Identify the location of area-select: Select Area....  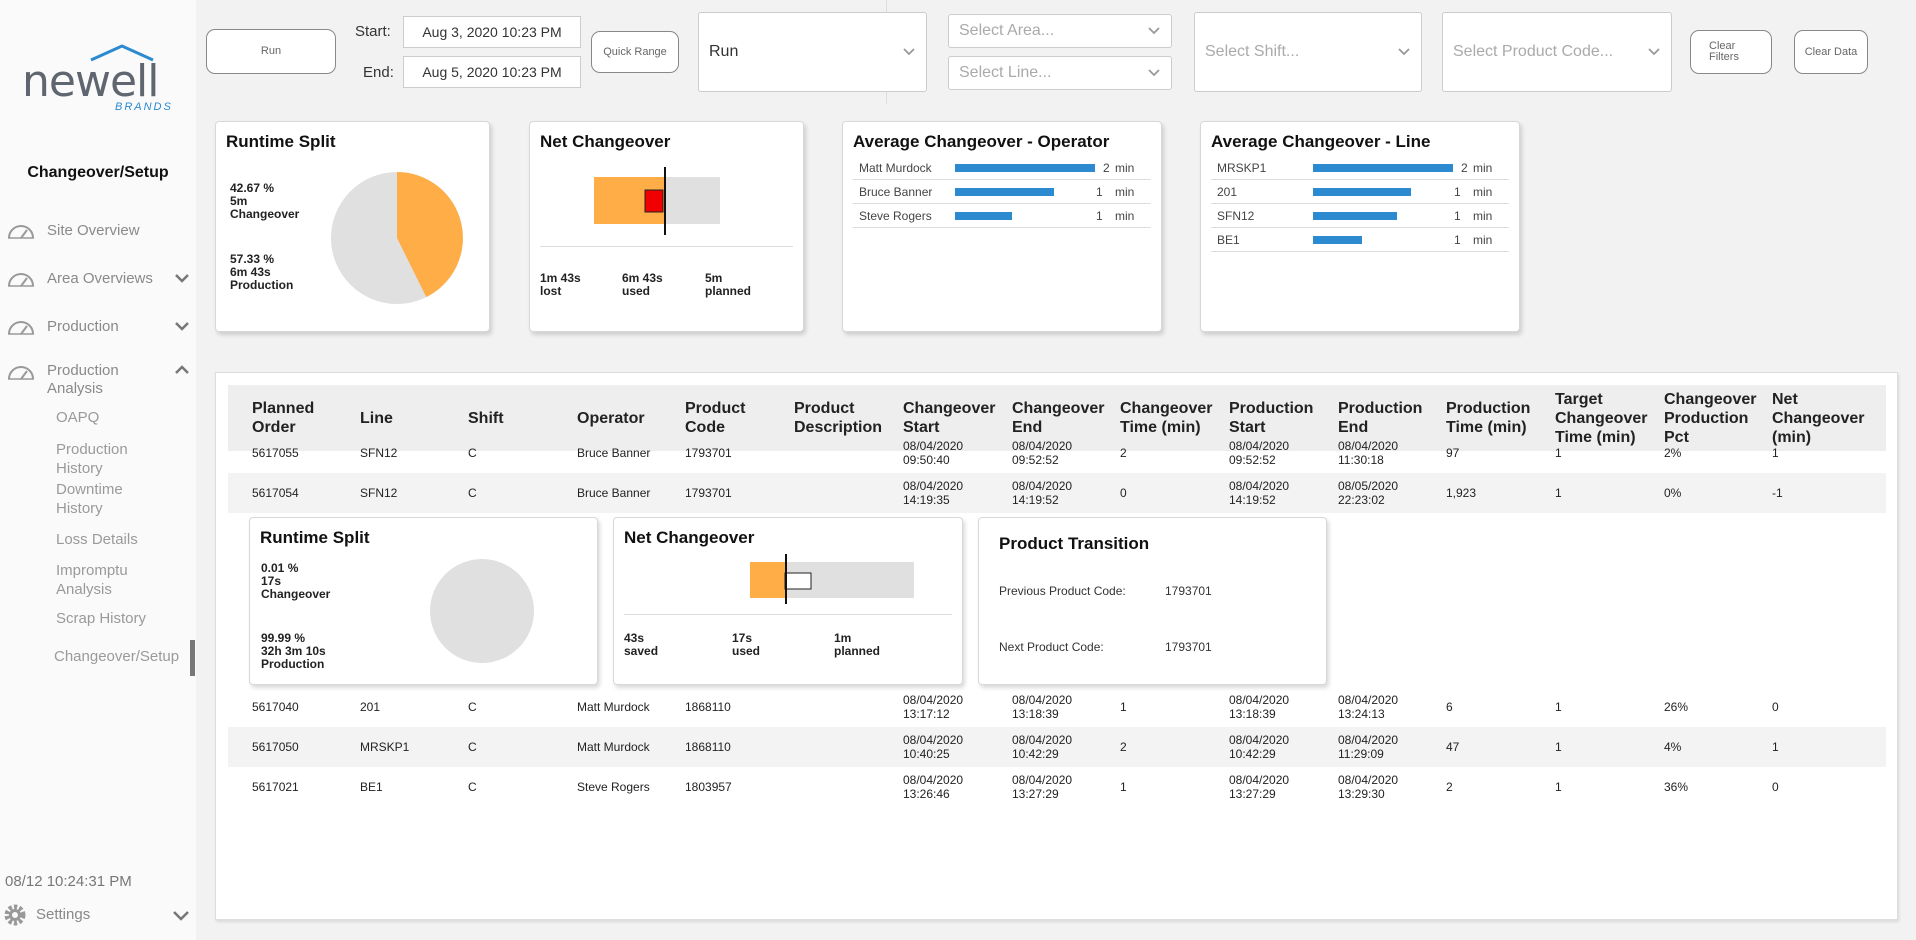
(1060, 31).